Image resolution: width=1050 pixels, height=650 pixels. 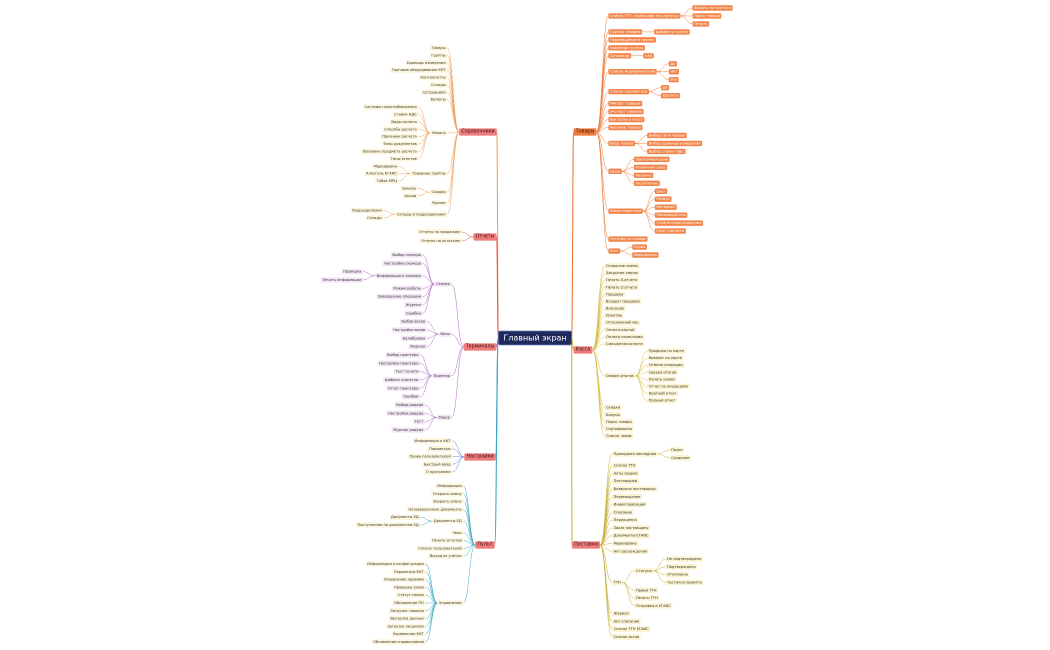 I want to click on leaf-label: Алкоголь ЕГАИС, so click(x=381, y=174).